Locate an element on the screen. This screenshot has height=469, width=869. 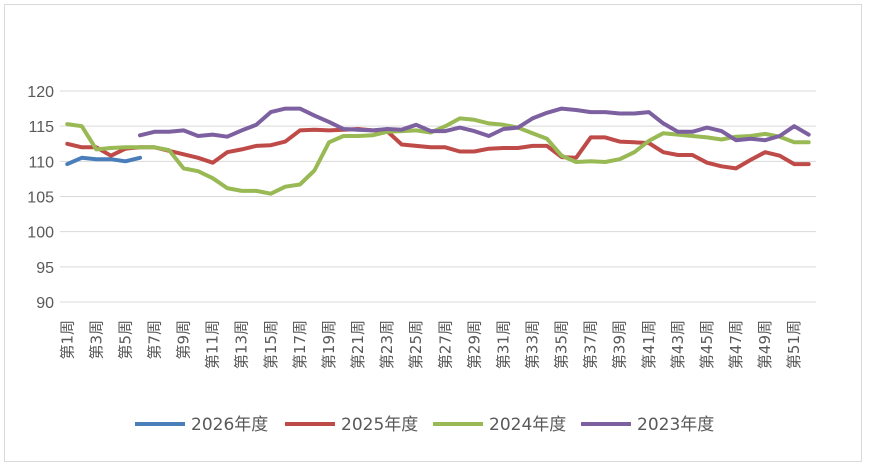
y-tick-label: 105 is located at coordinates (40, 198).